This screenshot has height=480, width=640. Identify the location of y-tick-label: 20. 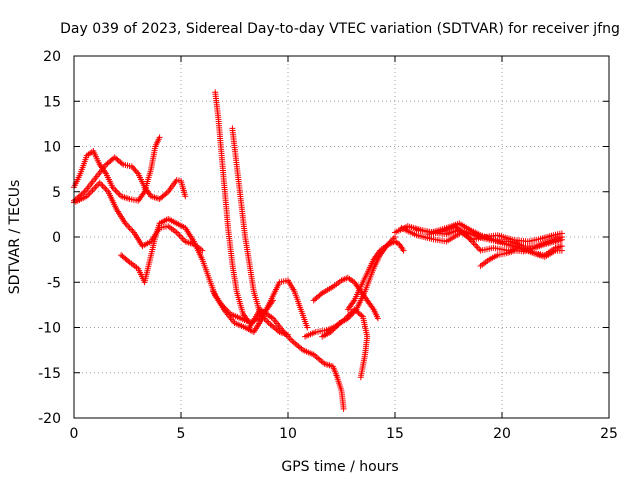
(52, 57).